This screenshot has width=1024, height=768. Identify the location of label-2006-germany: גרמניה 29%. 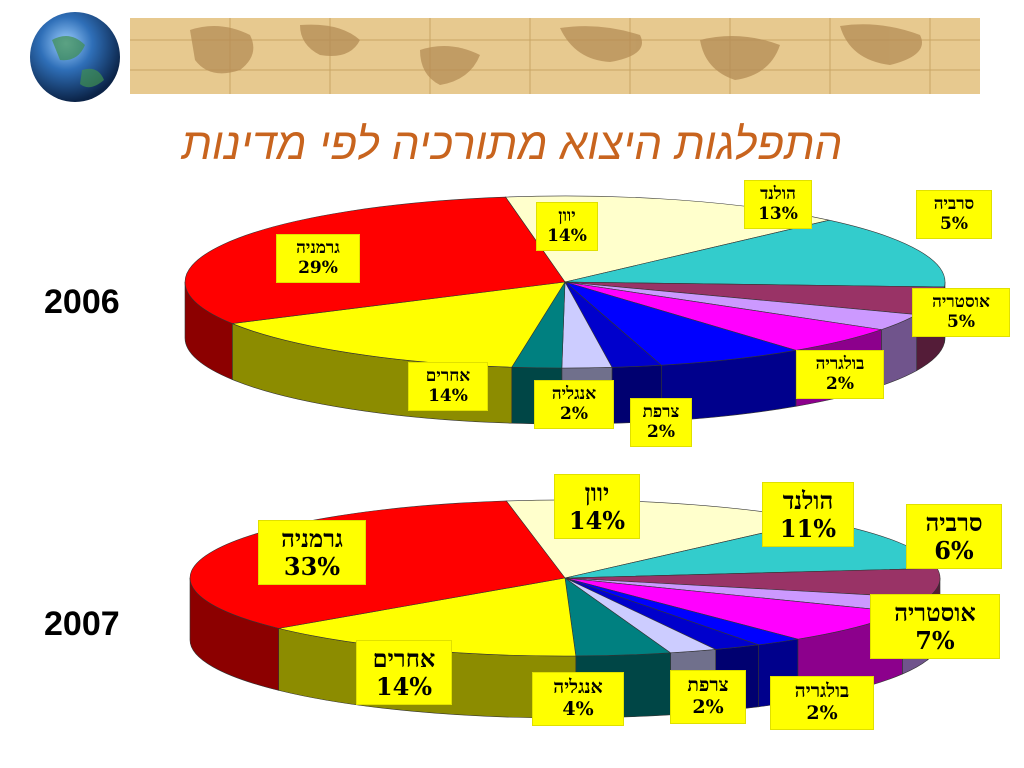
(318, 259).